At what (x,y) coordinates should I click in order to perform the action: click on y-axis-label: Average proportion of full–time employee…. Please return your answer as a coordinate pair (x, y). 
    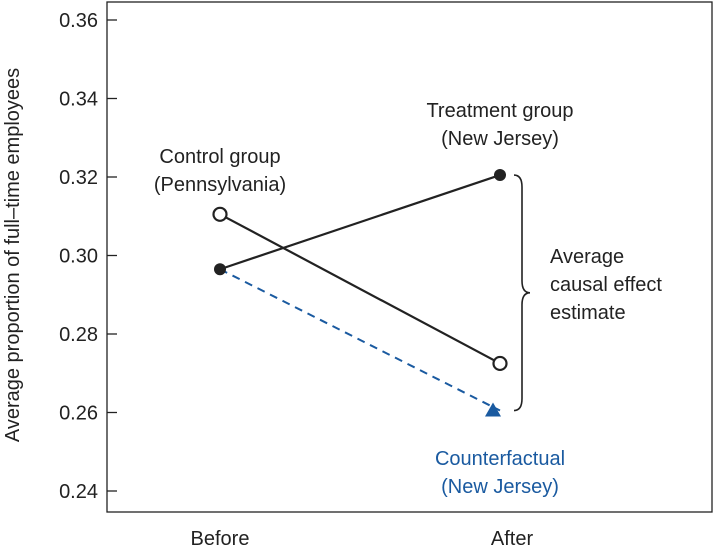
    Looking at the image, I should click on (13, 255).